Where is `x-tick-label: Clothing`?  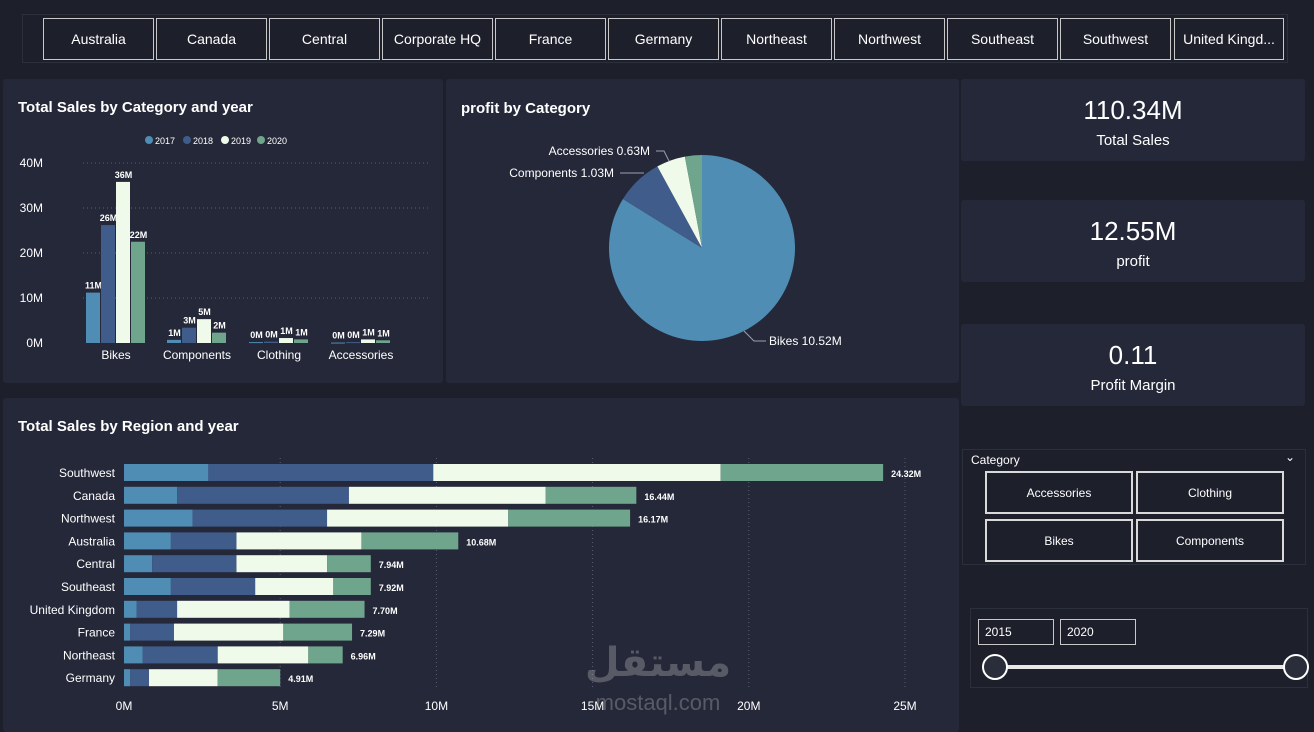
x-tick-label: Clothing is located at coordinates (279, 355).